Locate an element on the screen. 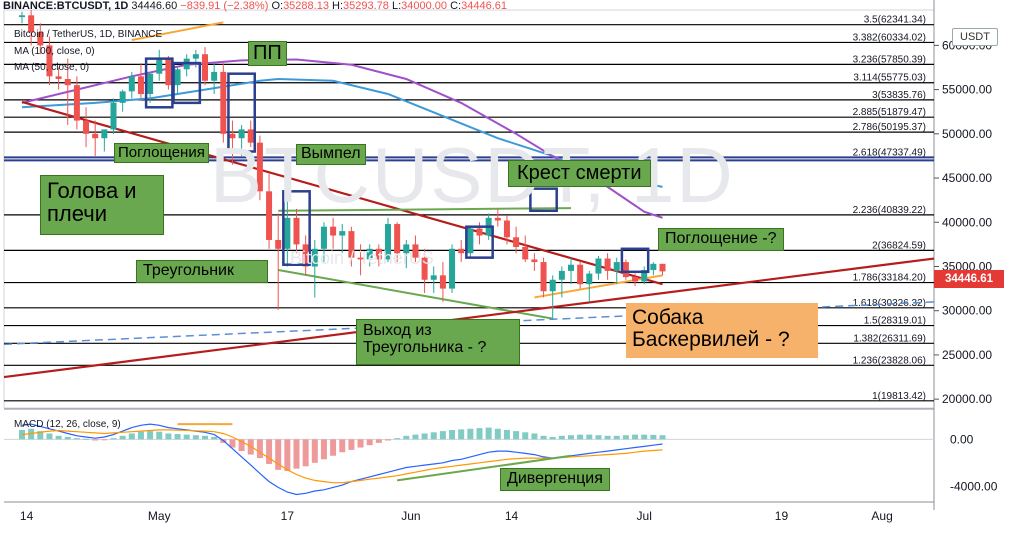  currency-button: USDT is located at coordinates (975, 37).